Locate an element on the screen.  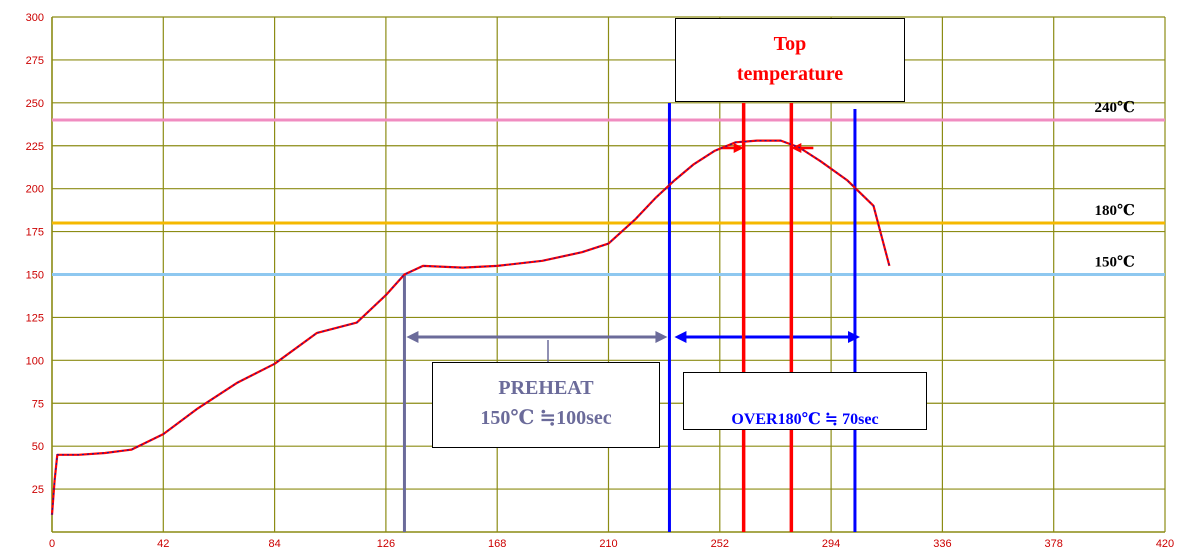
y-tick-label-10: 275 is located at coordinates (35, 61).